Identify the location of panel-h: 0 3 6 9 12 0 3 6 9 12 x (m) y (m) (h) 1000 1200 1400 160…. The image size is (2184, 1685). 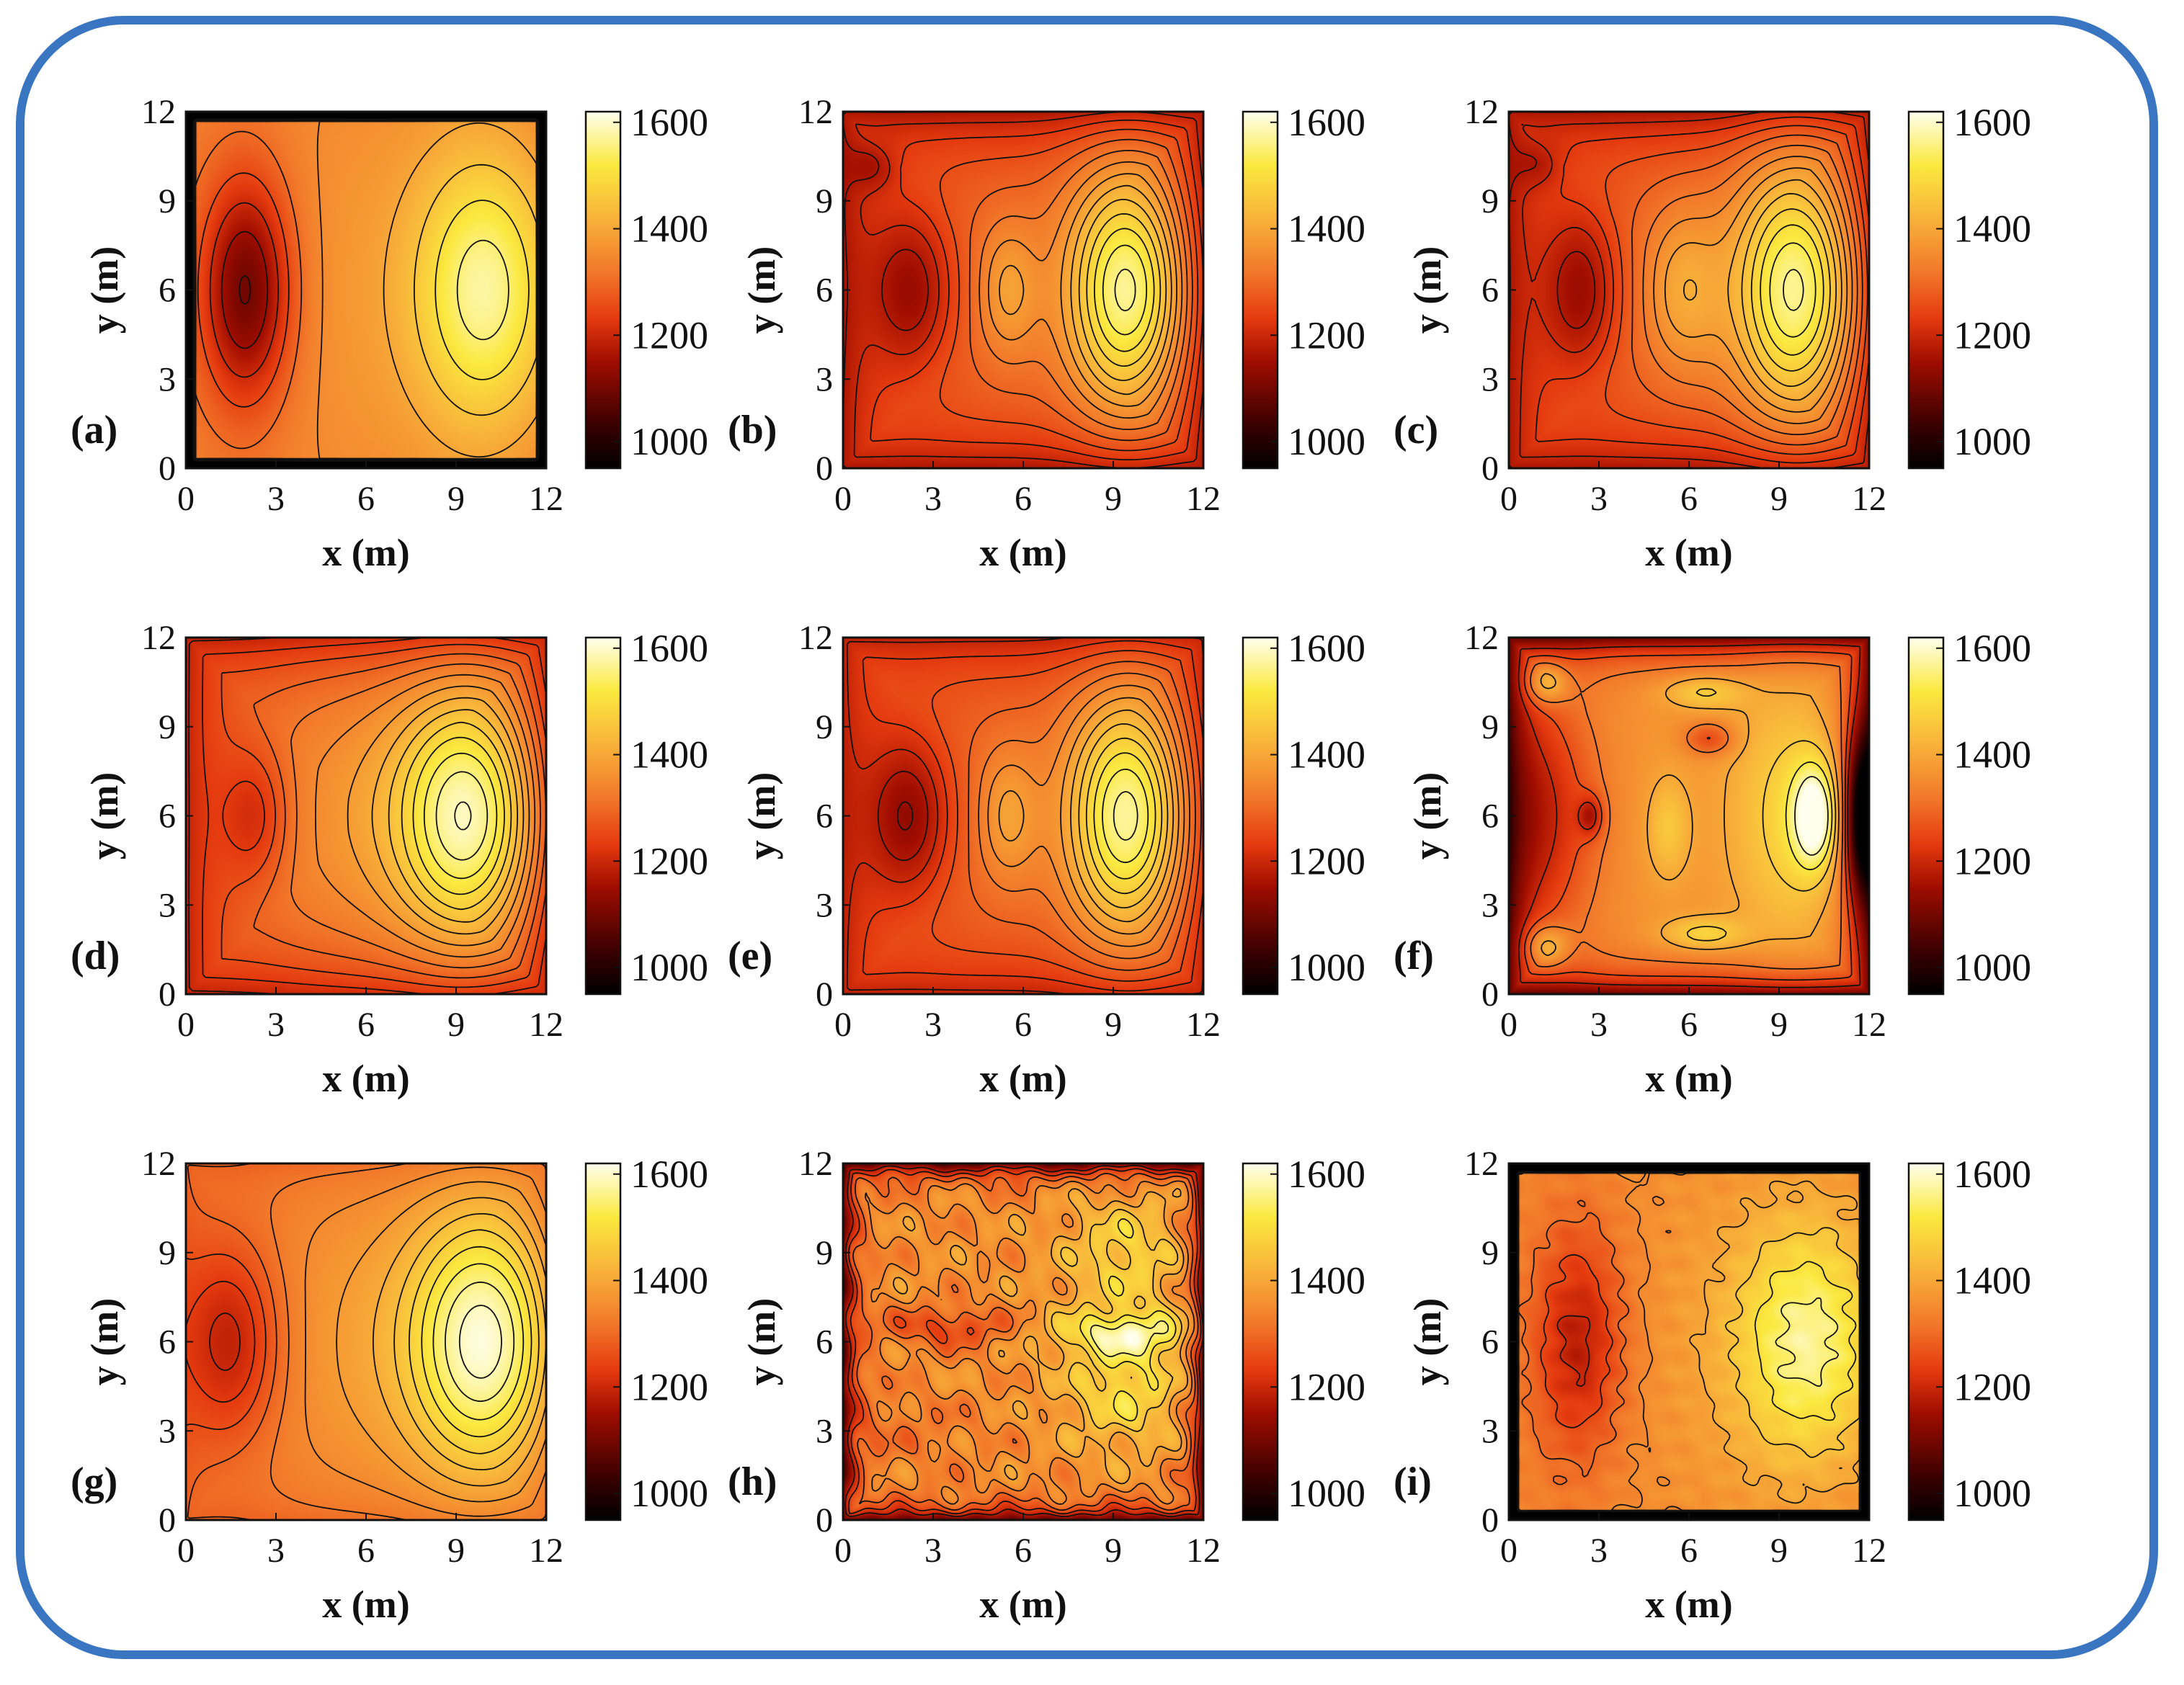
(1046, 1385).